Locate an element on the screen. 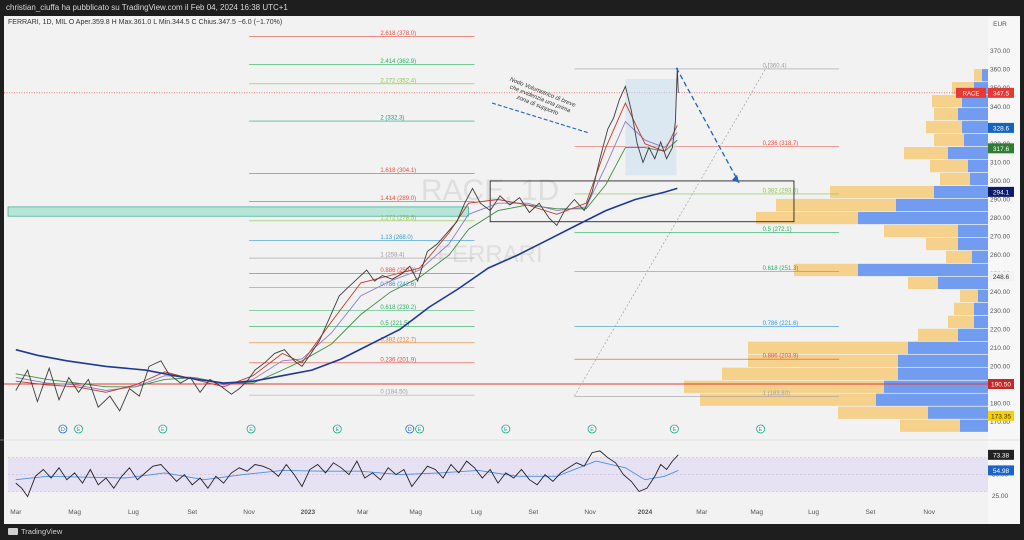 Image resolution: width=1024 pixels, height=540 pixels. watermark-name: FERRARI is located at coordinates (489, 254).